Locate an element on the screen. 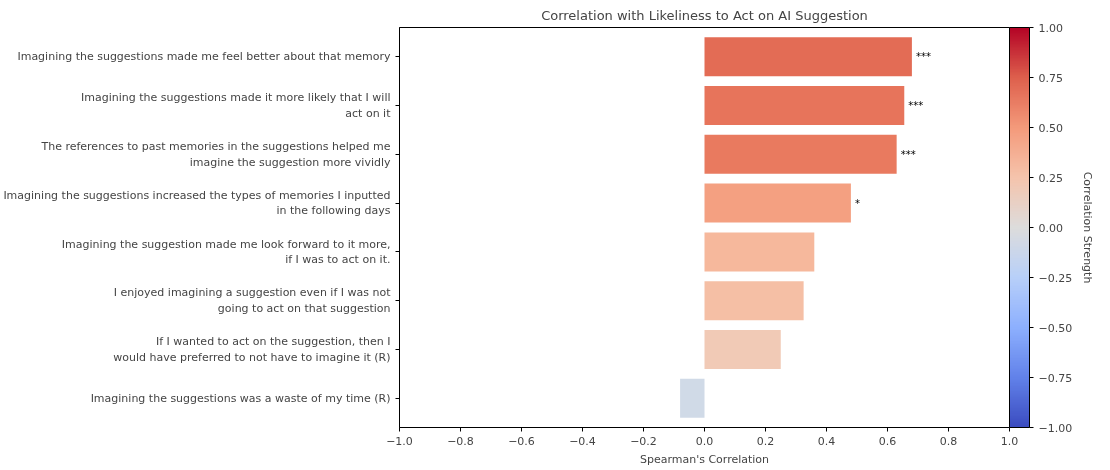  y-tick-label: Imagining the suggestions made it more likely that I will act on it is located at coordinates (236, 105).